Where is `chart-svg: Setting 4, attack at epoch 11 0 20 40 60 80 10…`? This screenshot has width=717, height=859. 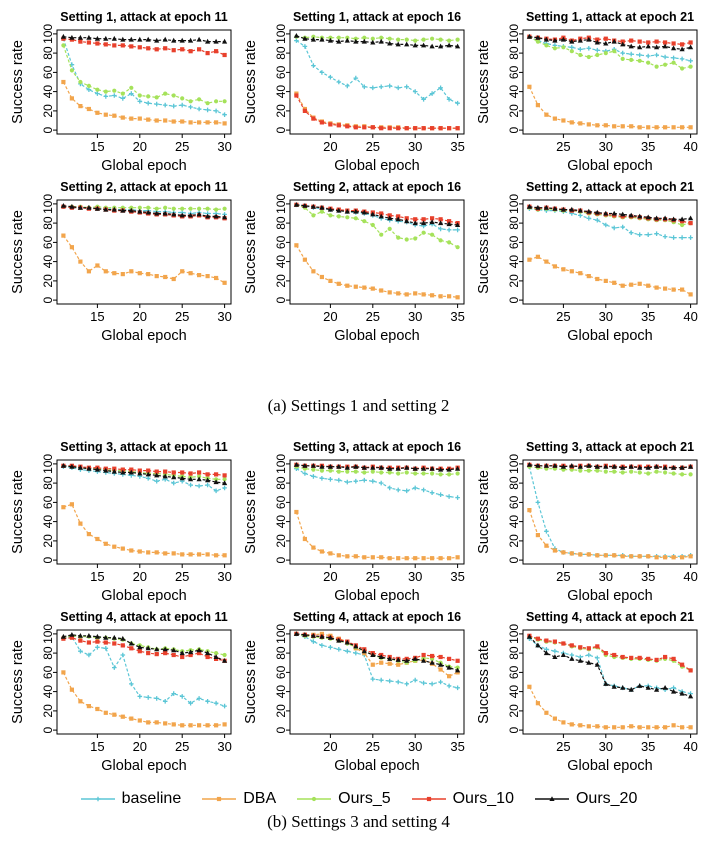
chart-svg: Setting 4, attack at epoch 11 0 20 40 60 80 10… is located at coordinates (121, 692).